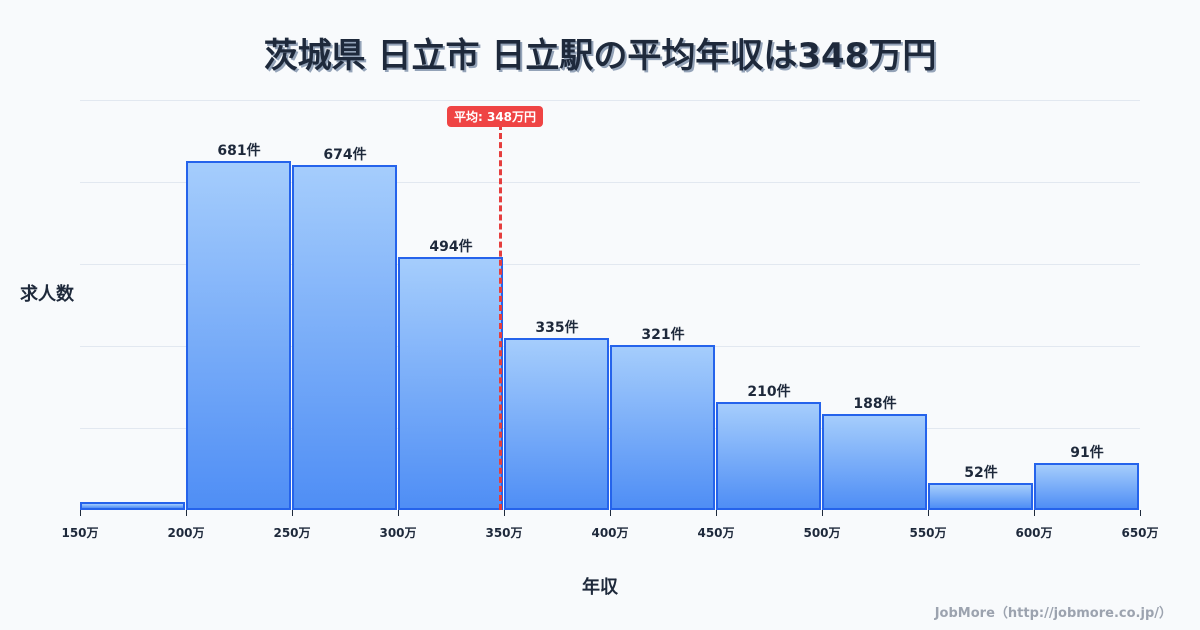 This screenshot has width=1200, height=630. I want to click on x-tick-label: 150万, so click(80, 533).